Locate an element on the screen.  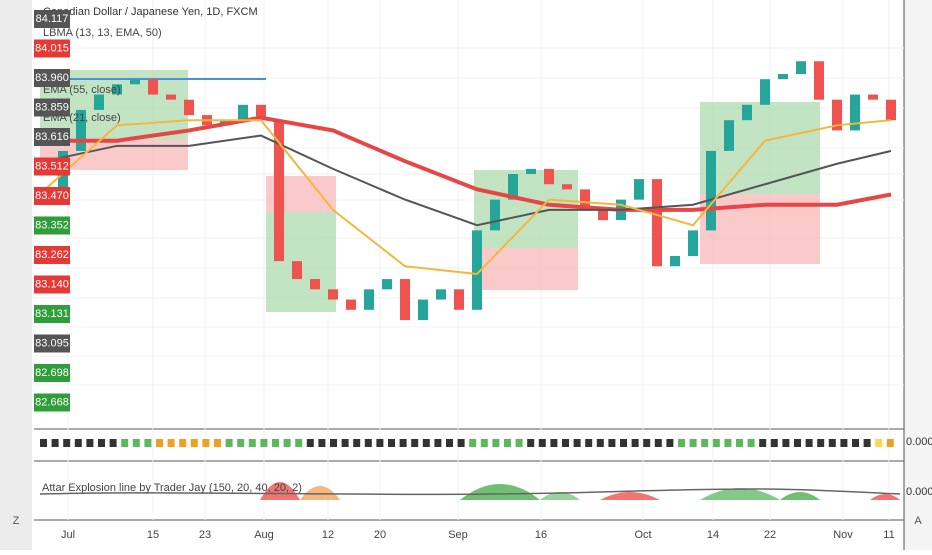
x-tick-label: Aug is located at coordinates (264, 535).